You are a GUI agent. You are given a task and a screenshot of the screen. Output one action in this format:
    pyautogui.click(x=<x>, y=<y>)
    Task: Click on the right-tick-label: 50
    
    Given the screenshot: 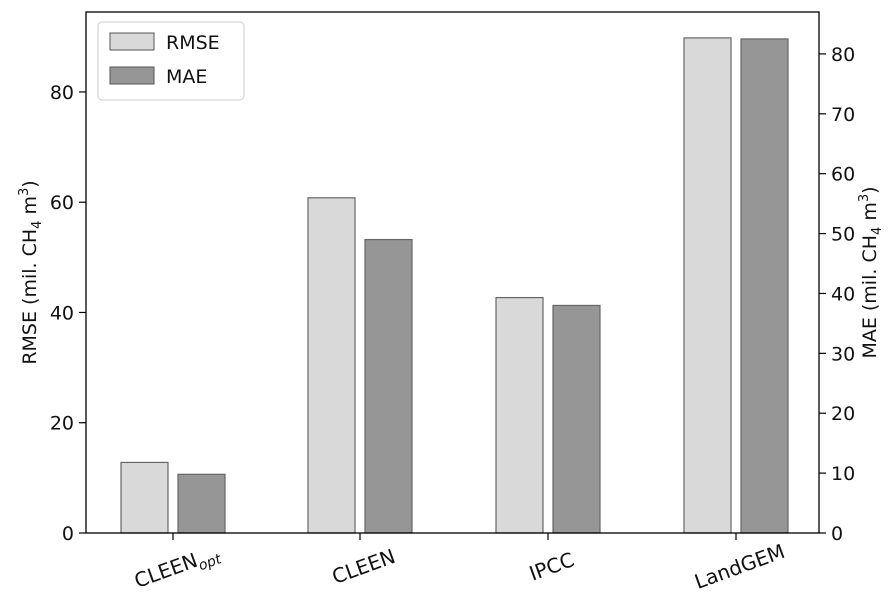 What is the action you would take?
    pyautogui.click(x=843, y=235)
    